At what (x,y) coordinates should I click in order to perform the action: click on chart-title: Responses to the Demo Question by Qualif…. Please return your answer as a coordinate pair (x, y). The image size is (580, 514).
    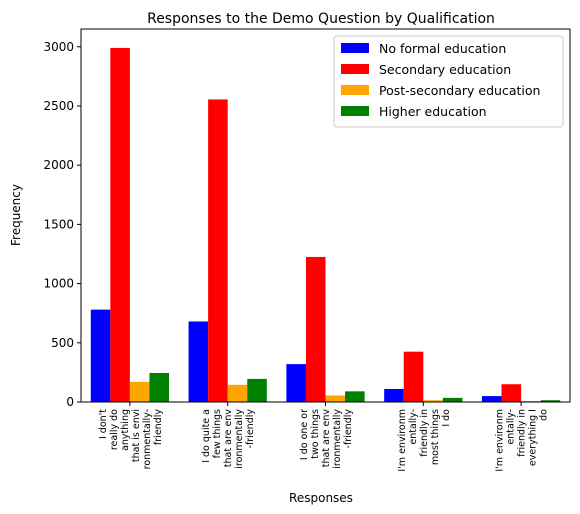
    Looking at the image, I should click on (321, 19).